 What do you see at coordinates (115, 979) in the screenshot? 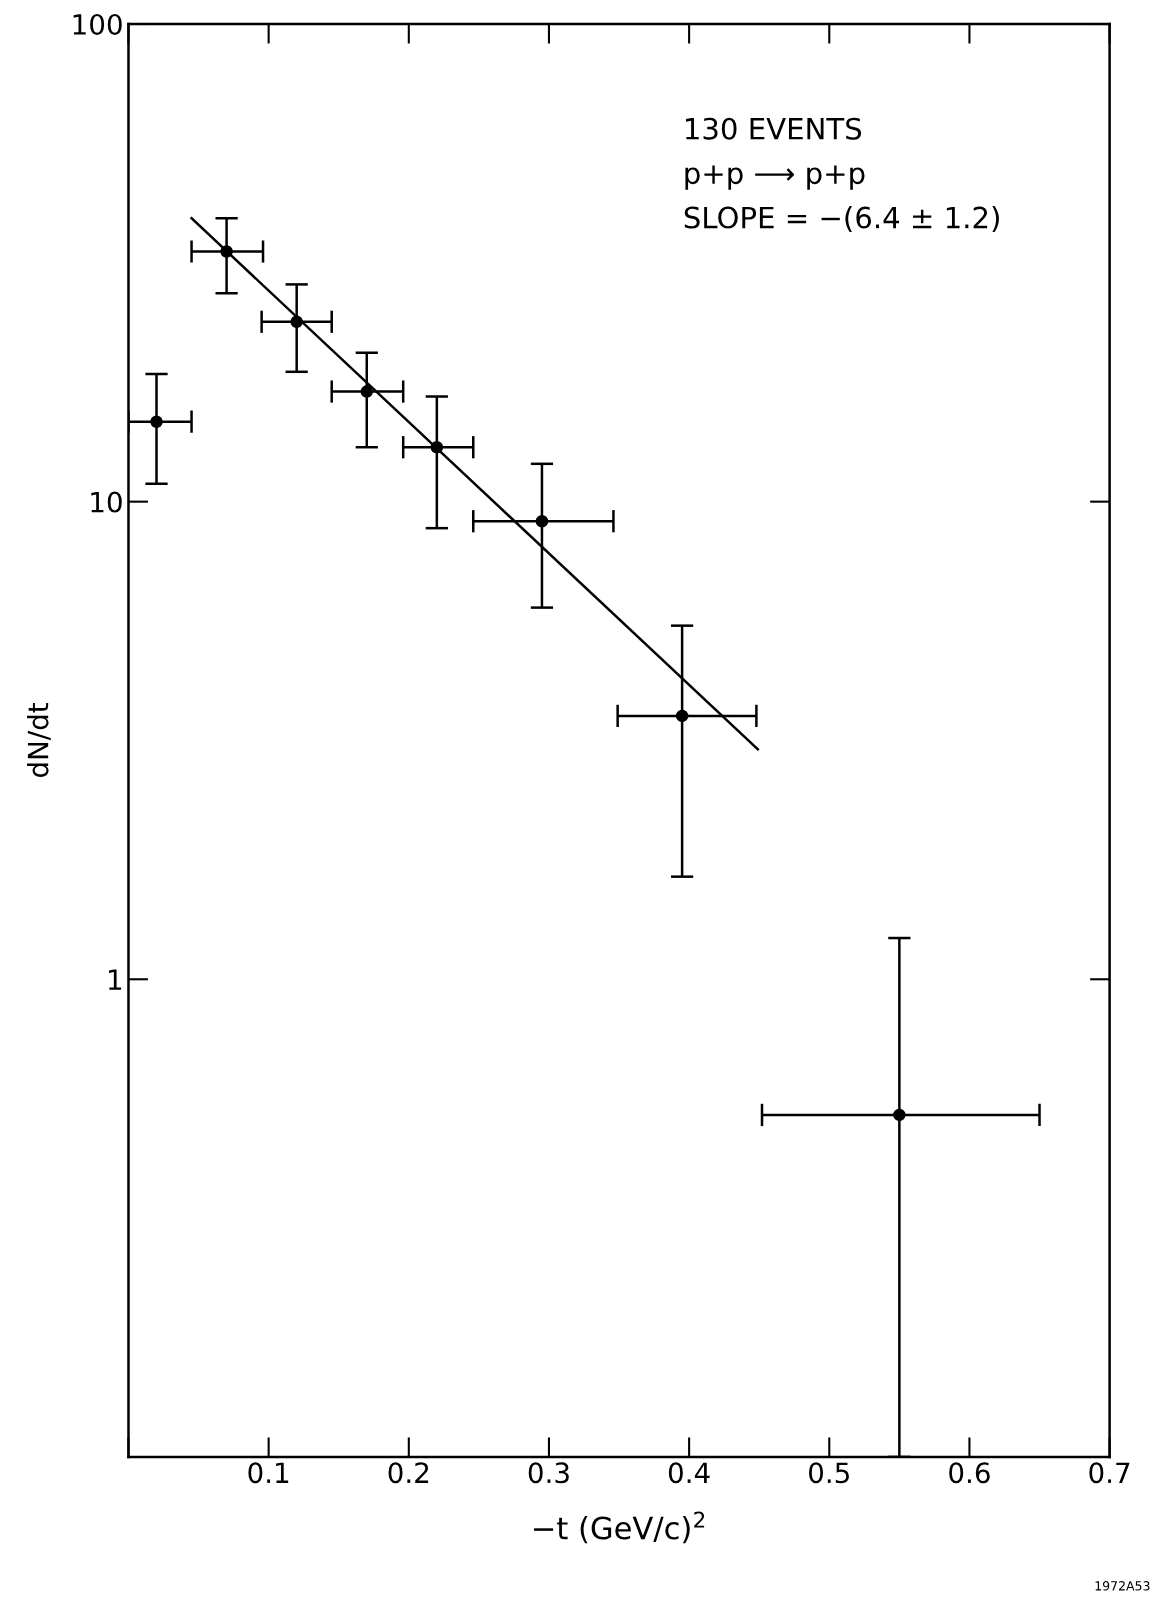
I see `y-tick-label: 1` at bounding box center [115, 979].